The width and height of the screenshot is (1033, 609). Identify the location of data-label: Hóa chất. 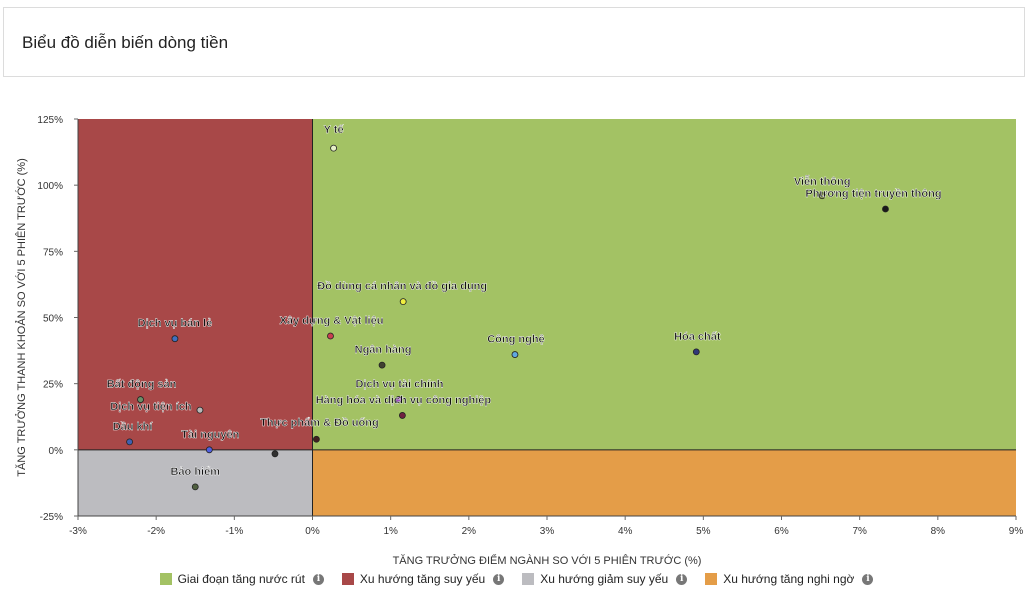
(697, 337).